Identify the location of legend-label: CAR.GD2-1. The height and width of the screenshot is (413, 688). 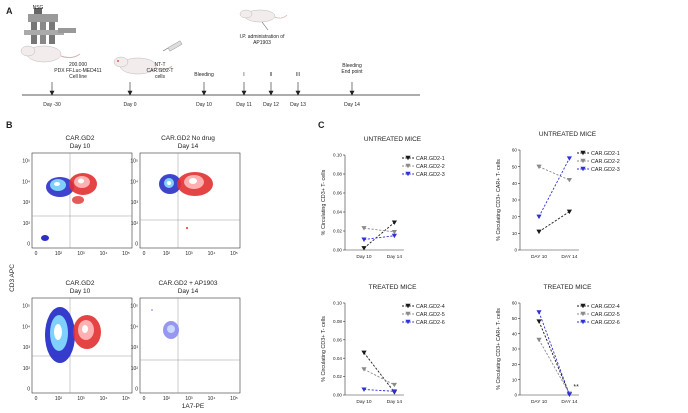
(605, 154).